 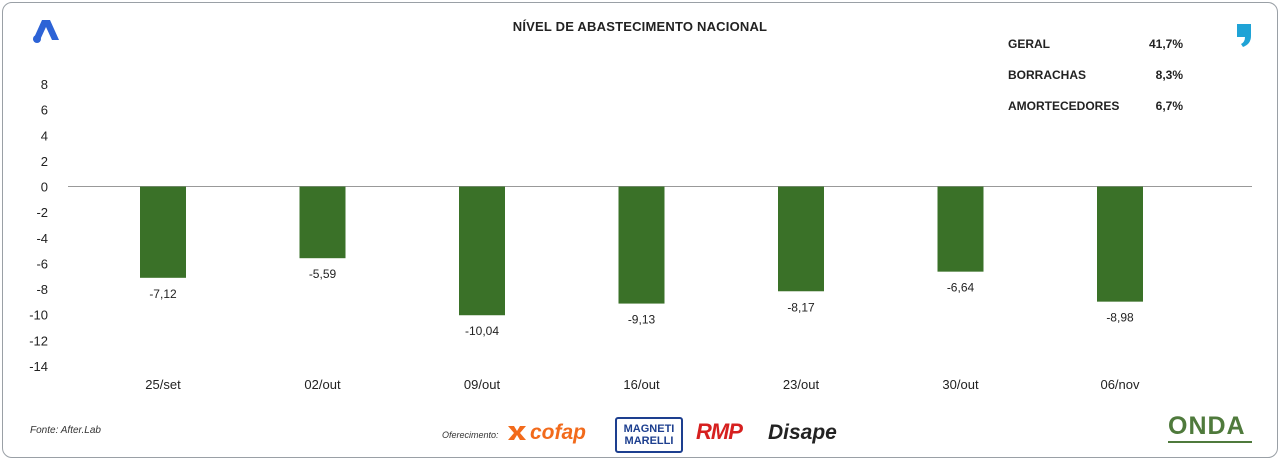 I want to click on y-tick-label: 6, so click(x=44, y=110).